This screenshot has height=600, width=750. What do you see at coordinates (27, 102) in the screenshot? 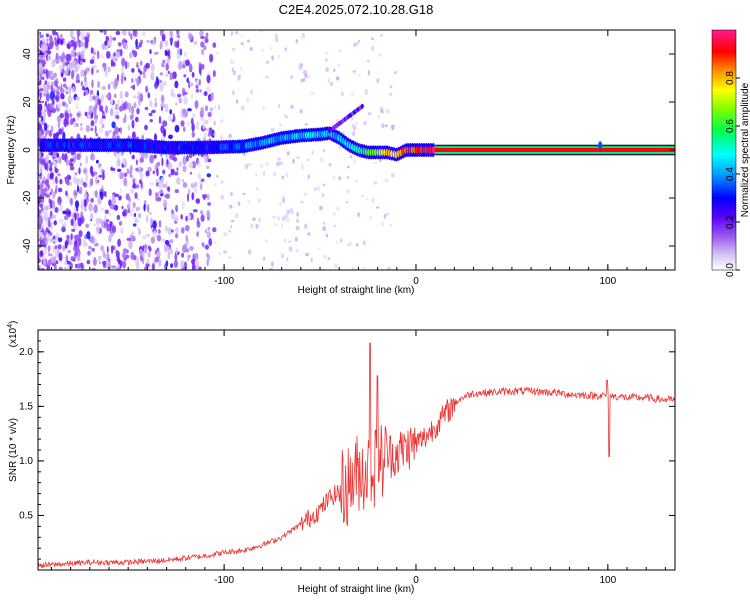
I see `y-tick-label: 20` at bounding box center [27, 102].